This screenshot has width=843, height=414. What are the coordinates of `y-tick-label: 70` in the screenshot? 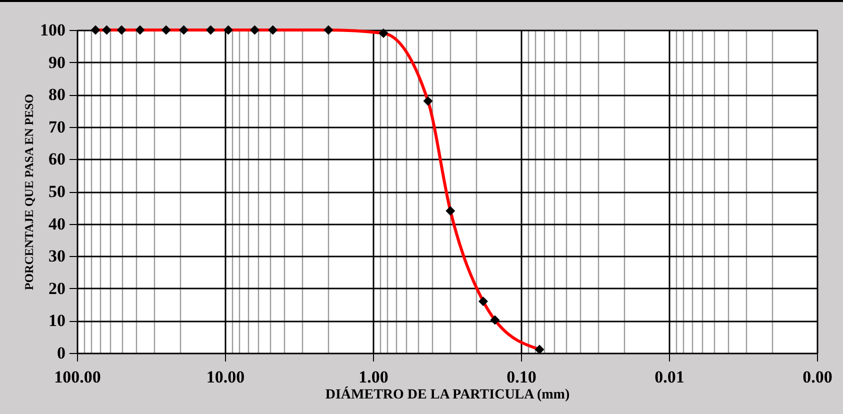 It's located at (57, 126).